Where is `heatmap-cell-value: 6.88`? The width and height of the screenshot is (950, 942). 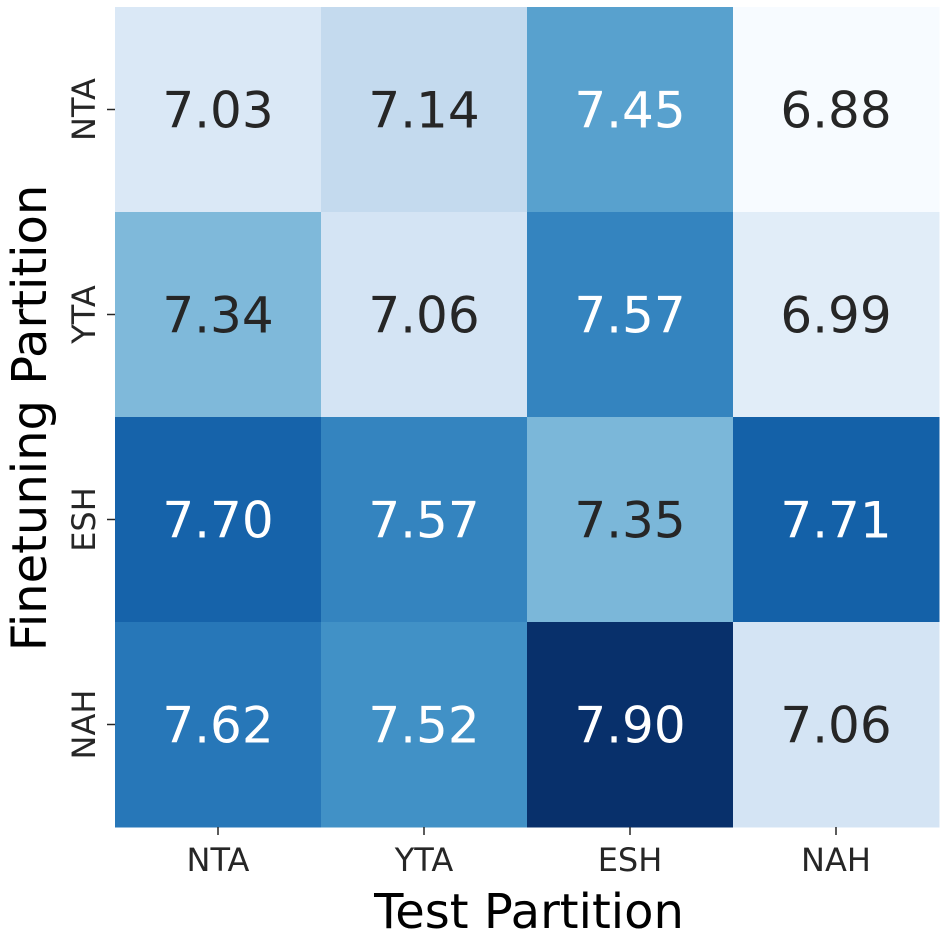 heatmap-cell-value: 6.88 is located at coordinates (835, 111).